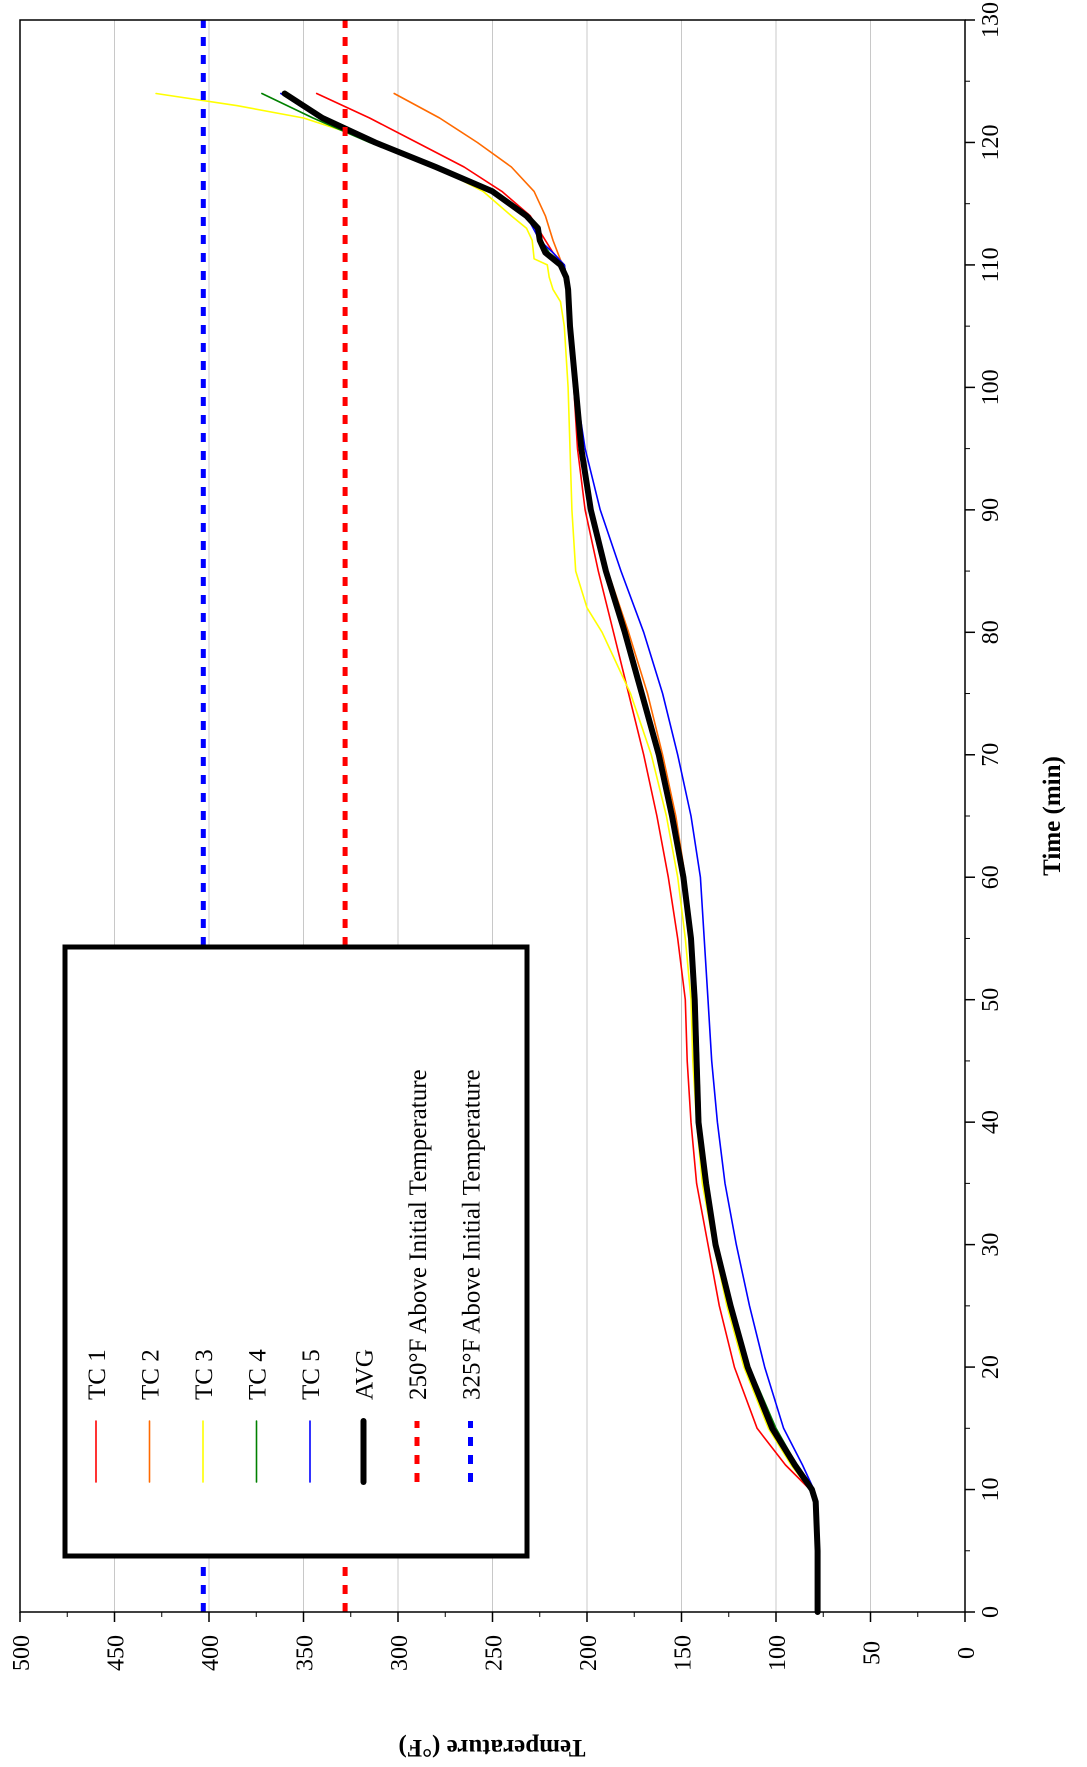 The image size is (1087, 1767). Describe the element at coordinates (211, 1653) in the screenshot. I see `y-tick-label: 400` at that location.